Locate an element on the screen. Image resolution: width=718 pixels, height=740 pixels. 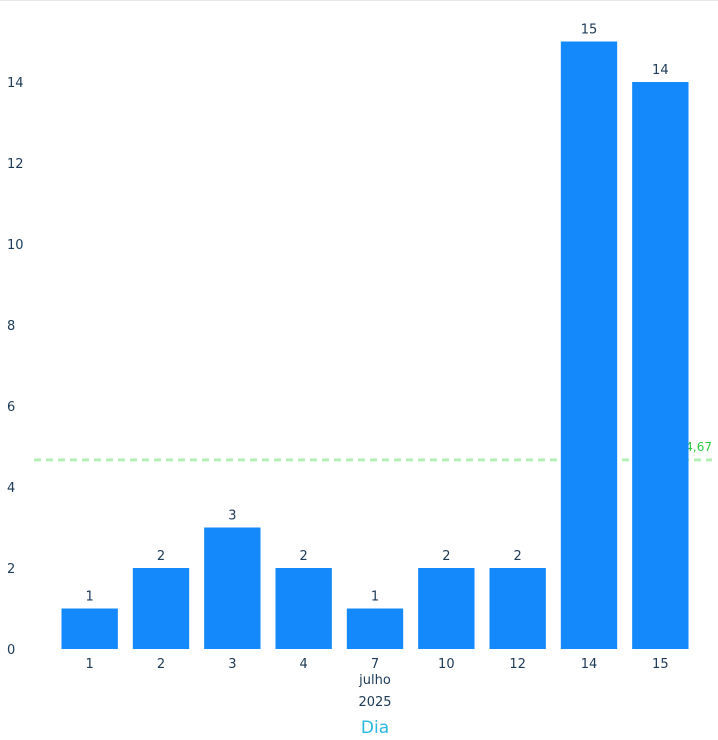
y-tick-label: 10 is located at coordinates (15, 245).